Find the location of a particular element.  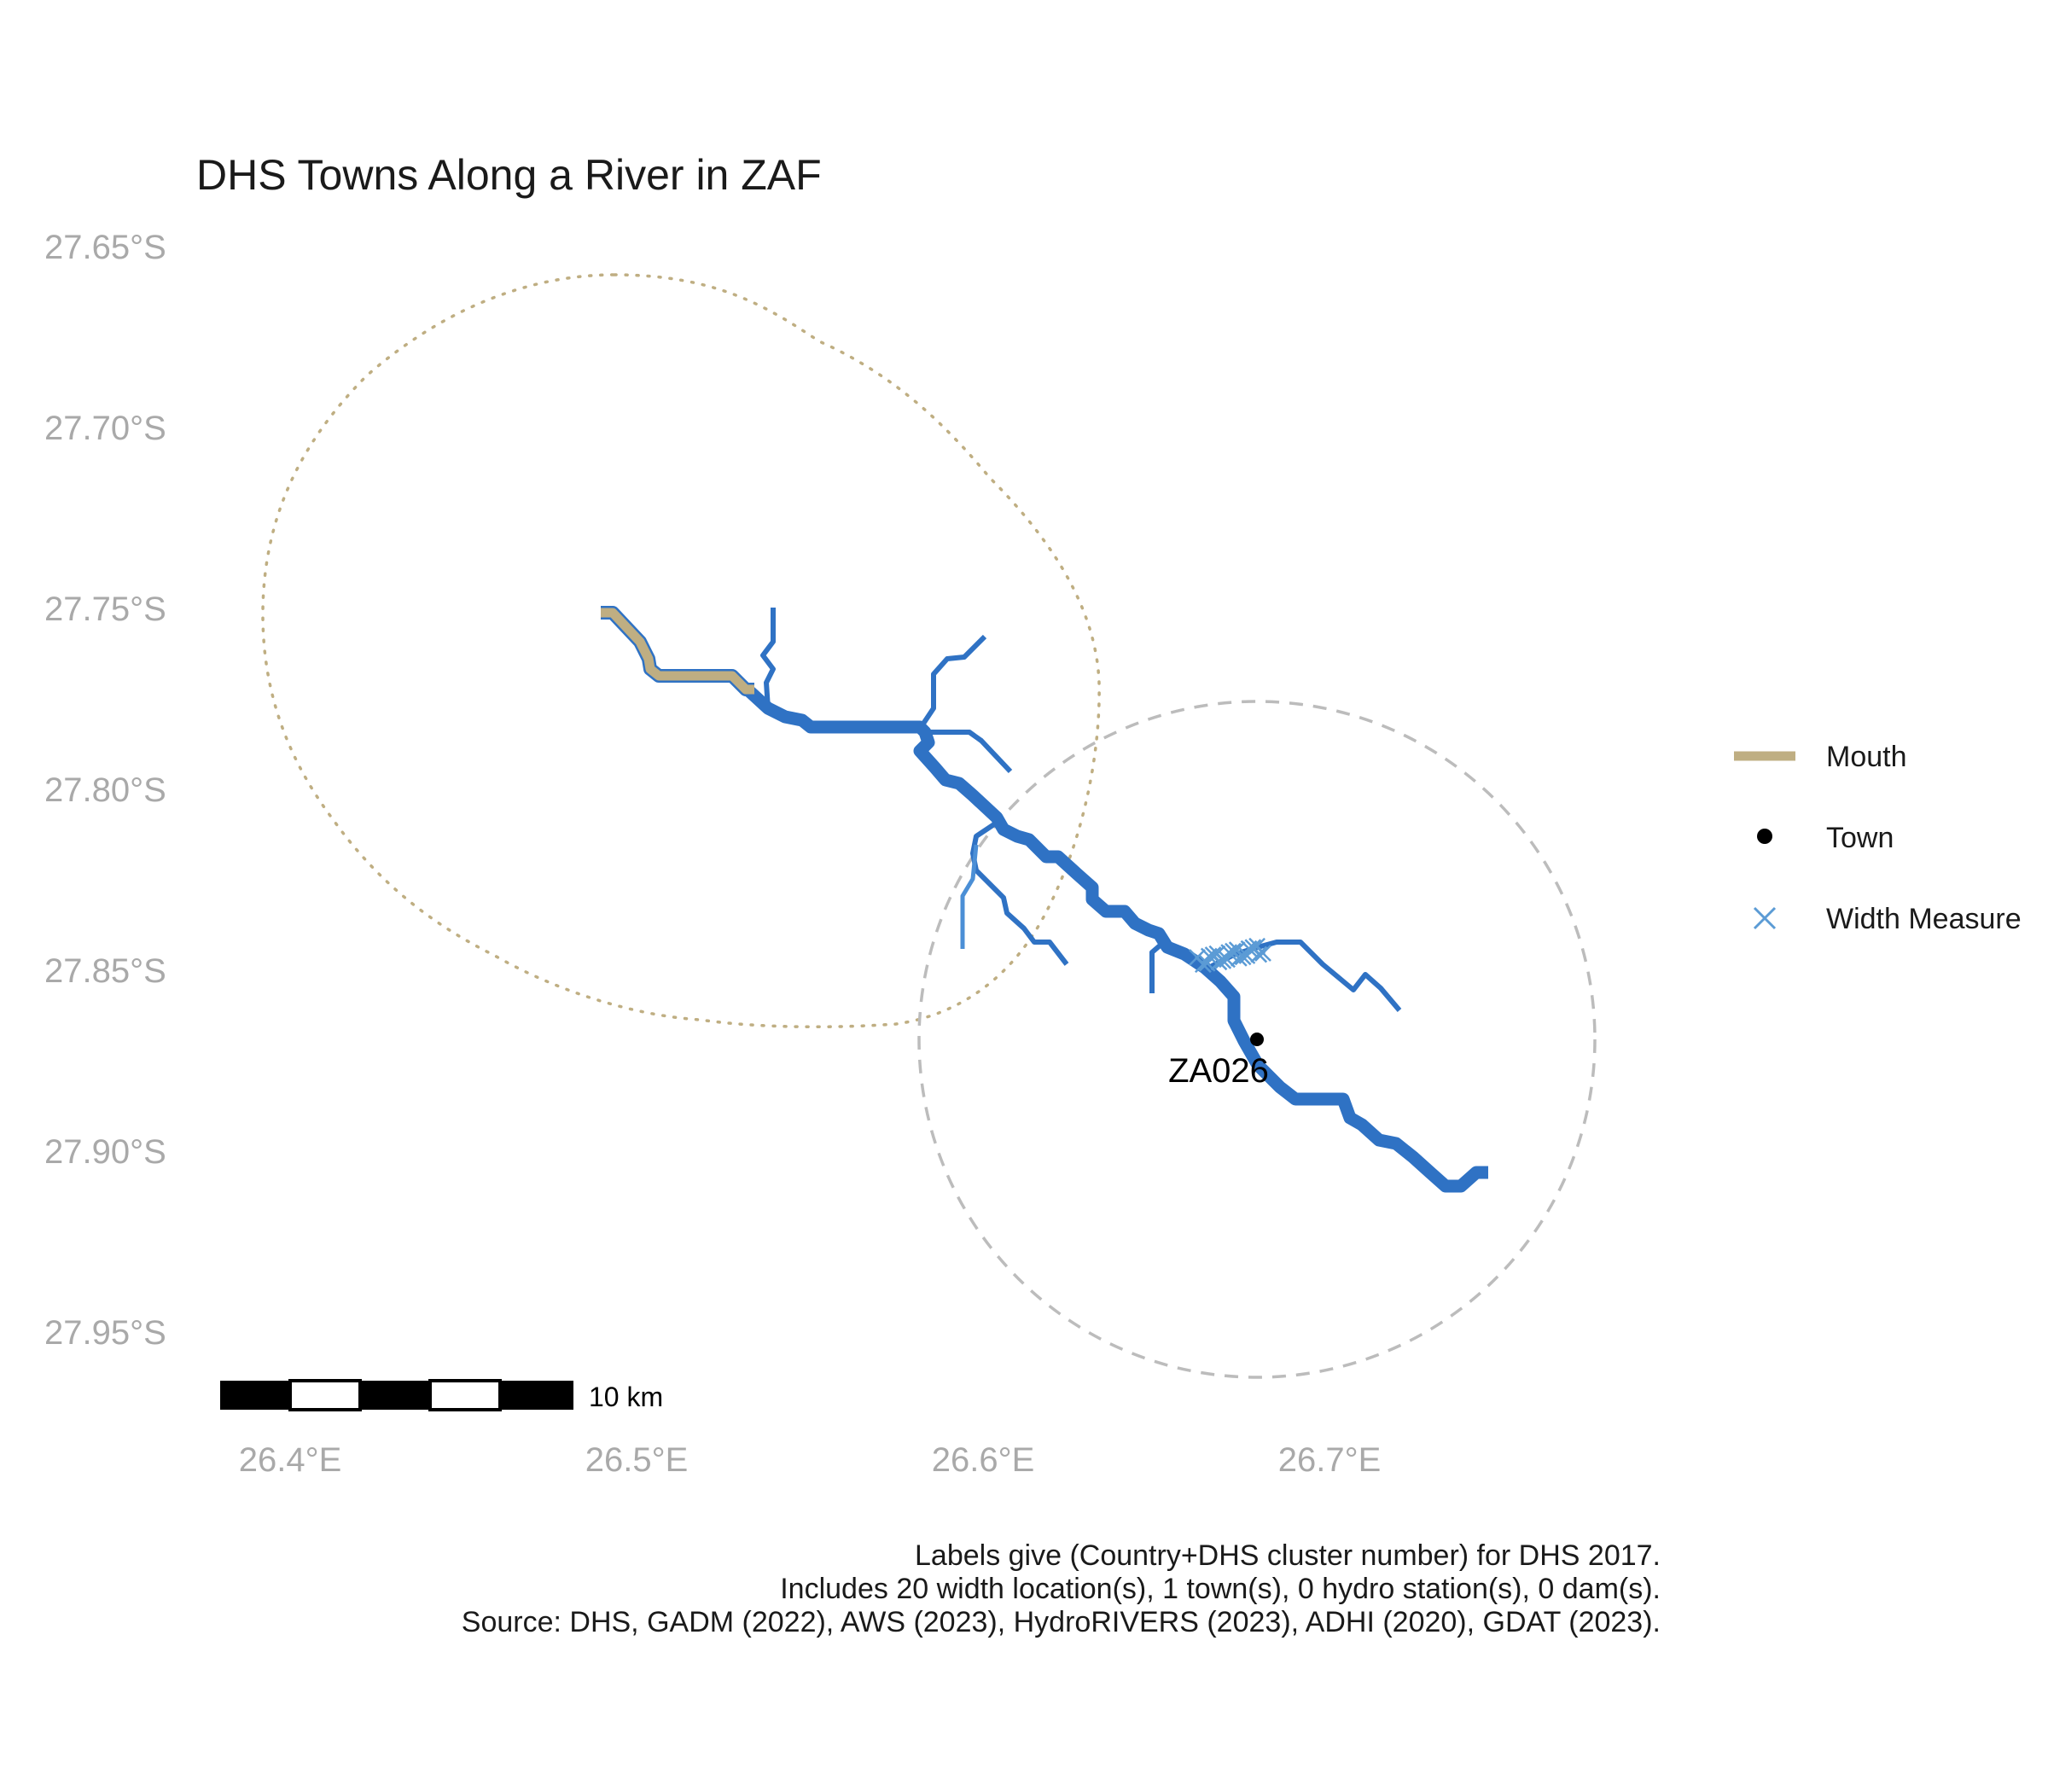

width-measures is located at coordinates (1230, 956).